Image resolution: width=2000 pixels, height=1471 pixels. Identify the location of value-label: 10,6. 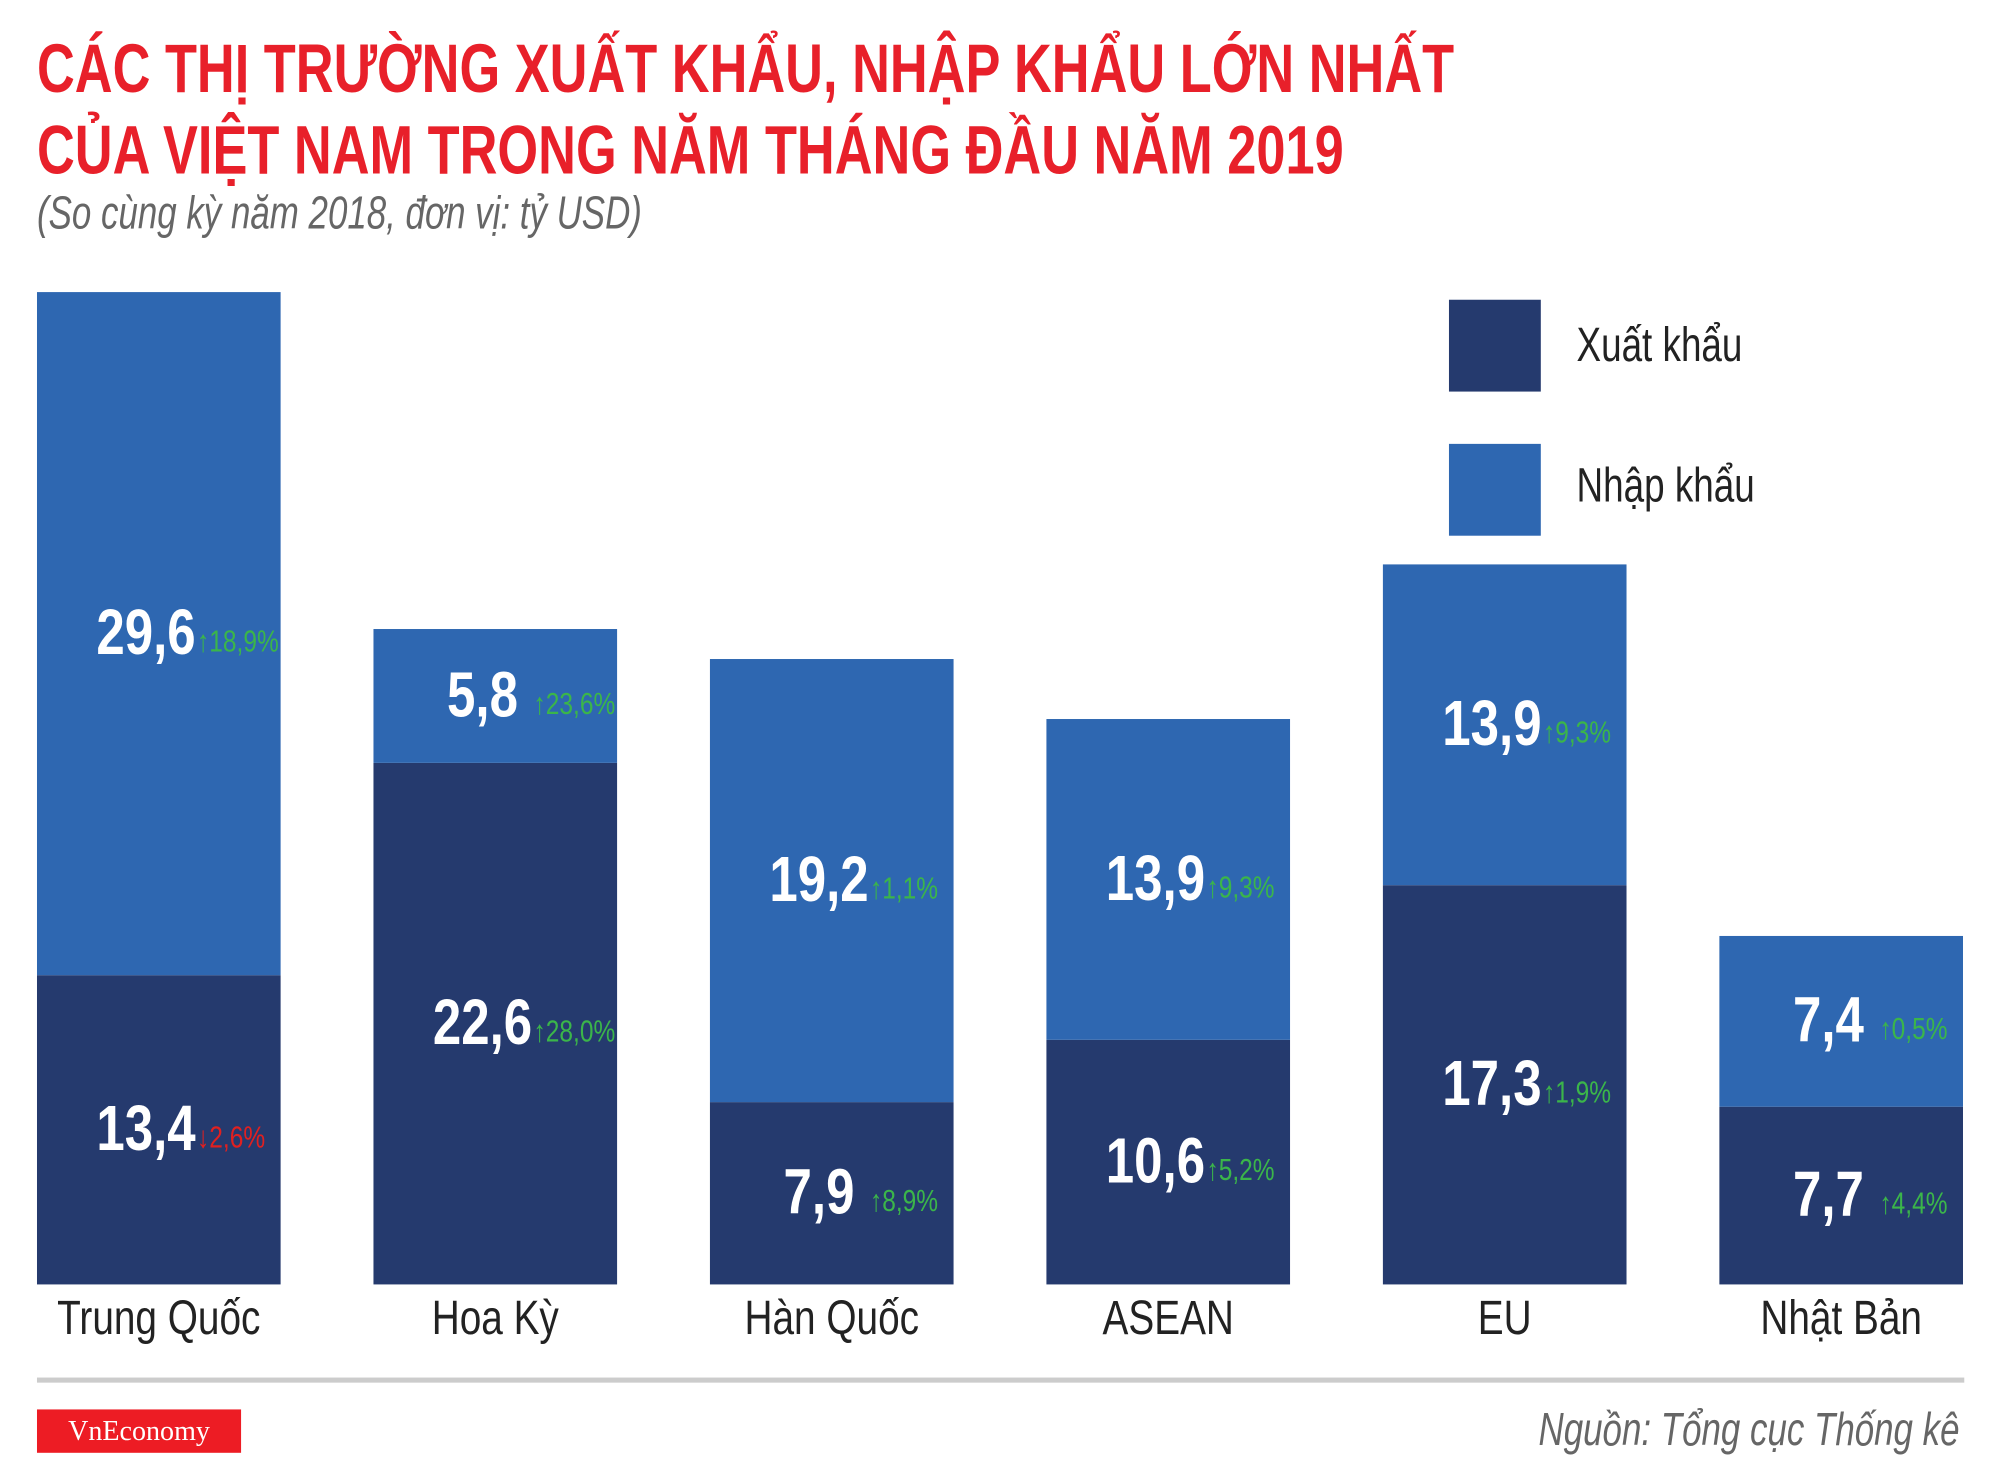
(1155, 1161).